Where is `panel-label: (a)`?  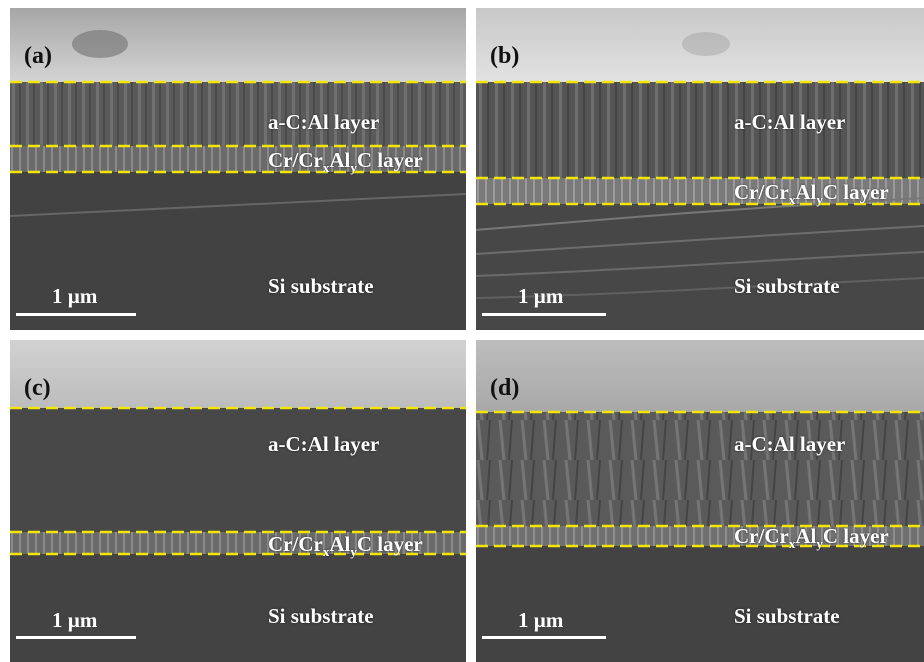 panel-label: (a) is located at coordinates (38, 56).